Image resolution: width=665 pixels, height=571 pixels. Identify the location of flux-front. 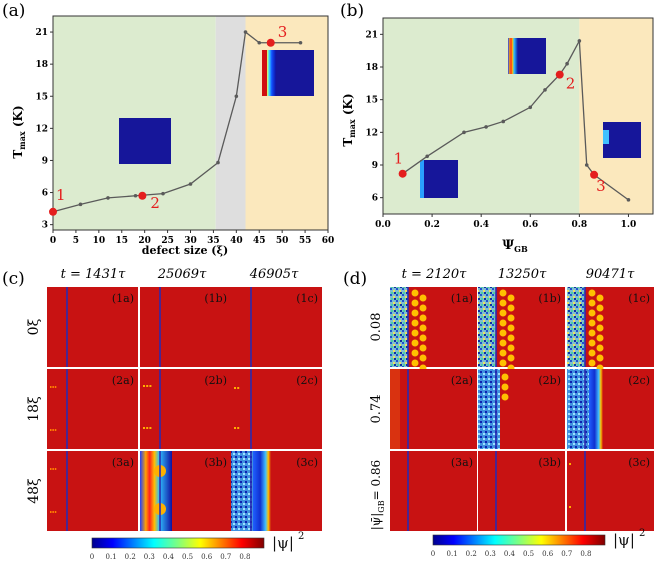
(156, 491).